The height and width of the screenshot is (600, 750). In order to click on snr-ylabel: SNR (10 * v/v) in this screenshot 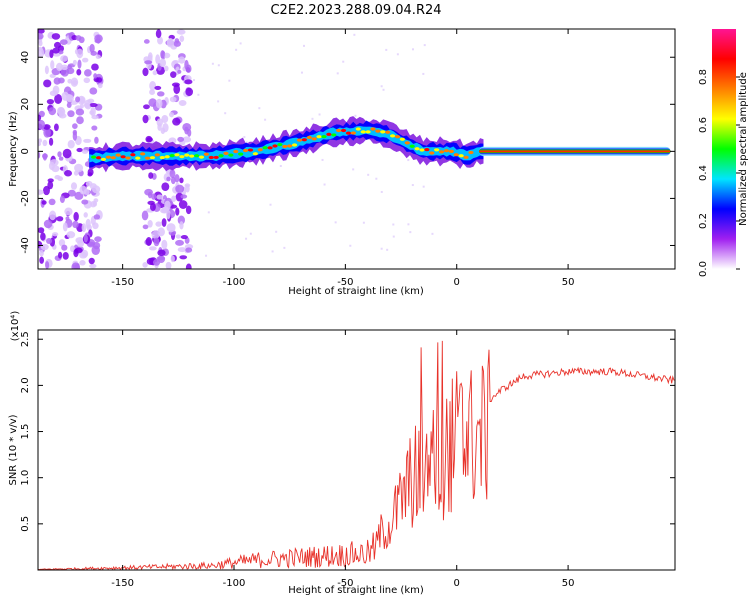, I will do `click(13, 449)`.